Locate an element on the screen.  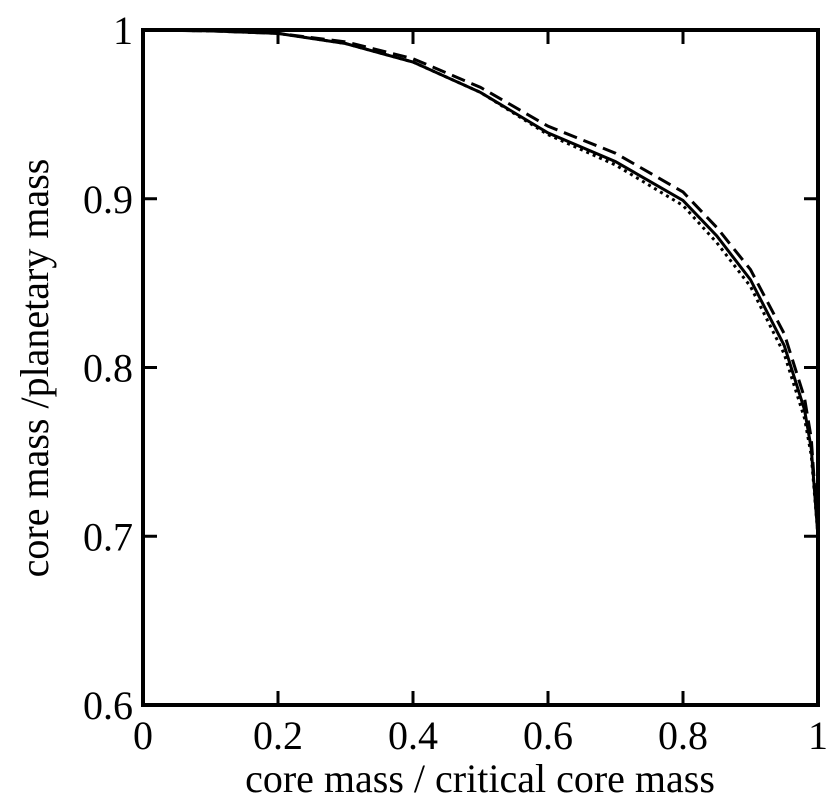
x-tick-label: 0.6 is located at coordinates (548, 735).